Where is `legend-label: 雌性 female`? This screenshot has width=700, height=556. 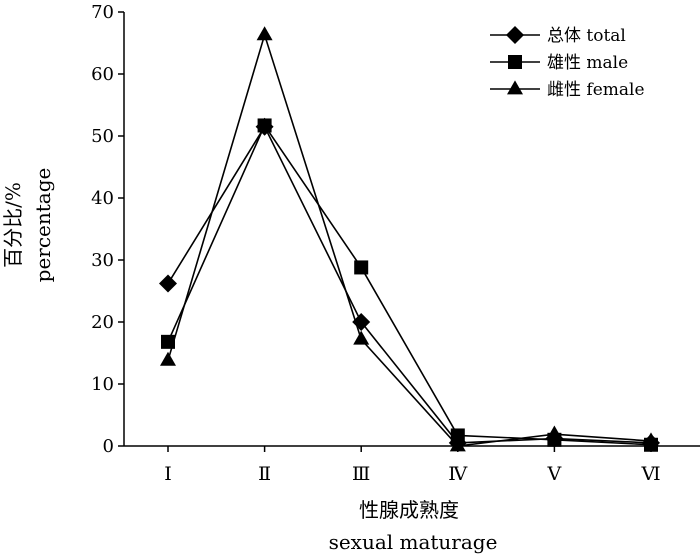
legend-label: 雌性 female is located at coordinates (596, 90).